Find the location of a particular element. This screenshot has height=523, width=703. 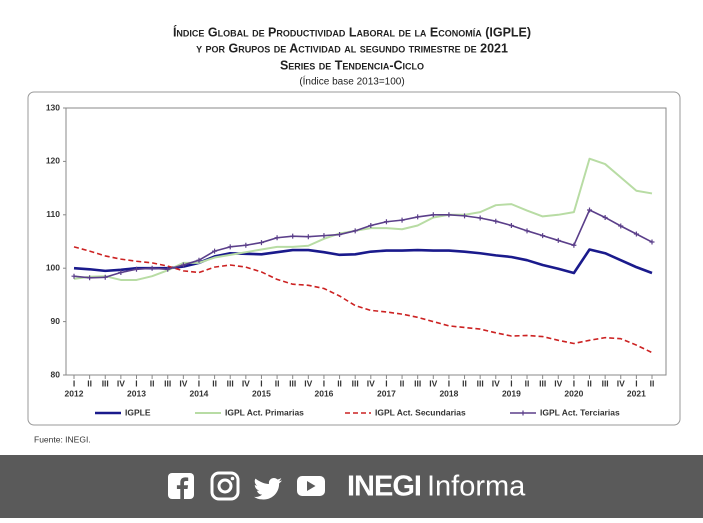

social-icons is located at coordinates (246, 486).